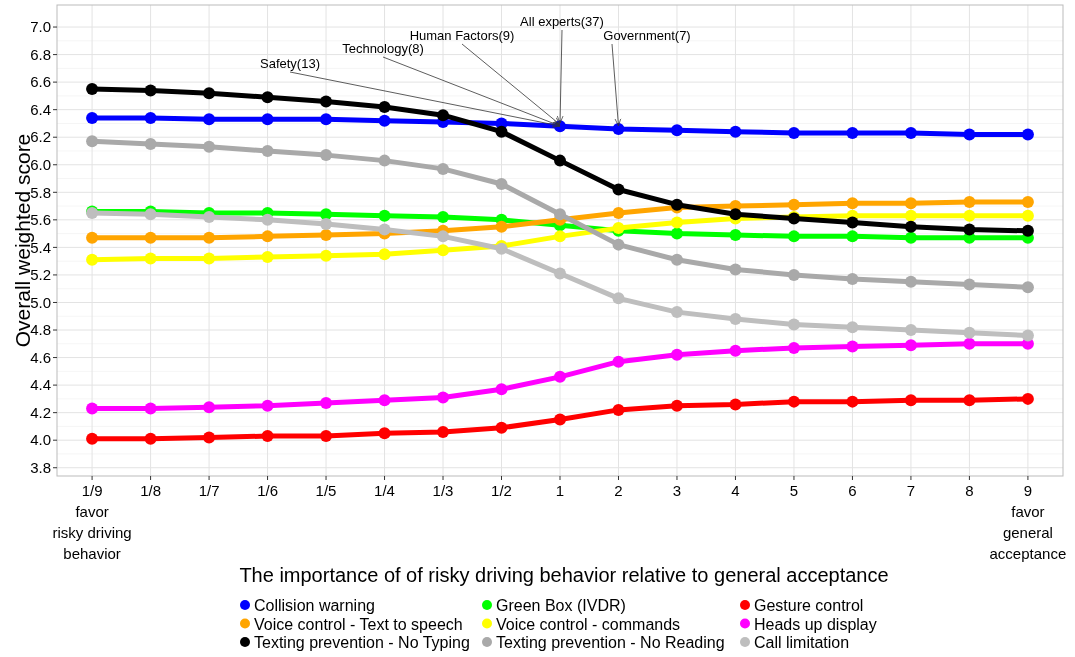 Image resolution: width=1075 pixels, height=657 pixels. Describe the element at coordinates (735, 490) in the screenshot. I see `x-tick-label: 4` at that location.